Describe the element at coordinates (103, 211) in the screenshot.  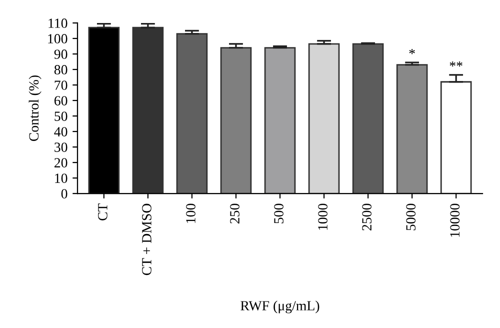
I see `x-tick-label: CT` at that location.